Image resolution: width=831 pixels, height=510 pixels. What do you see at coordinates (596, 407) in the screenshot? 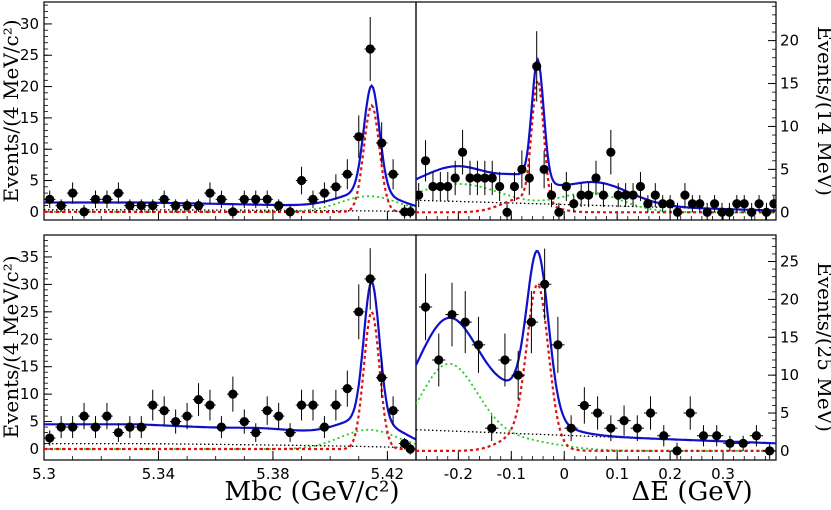
I see `peaking-bkg-curve` at bounding box center [596, 407].